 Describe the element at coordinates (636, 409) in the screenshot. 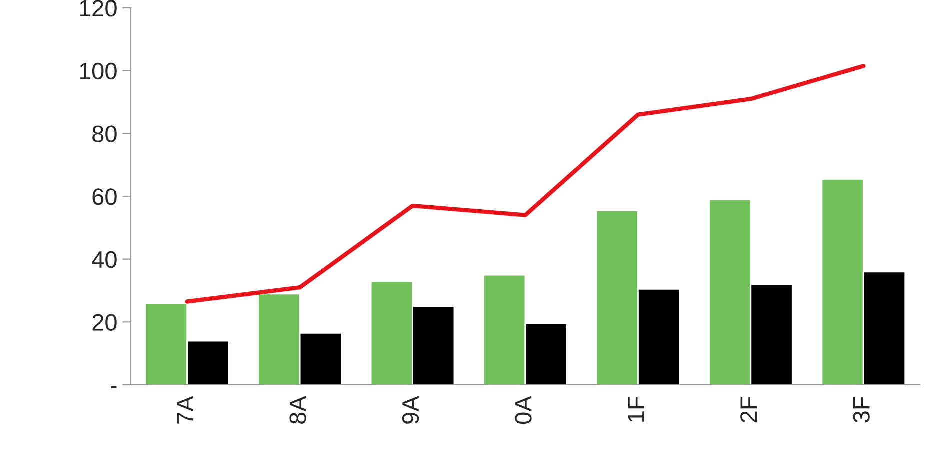

I see `x-tick-label: 1F` at that location.